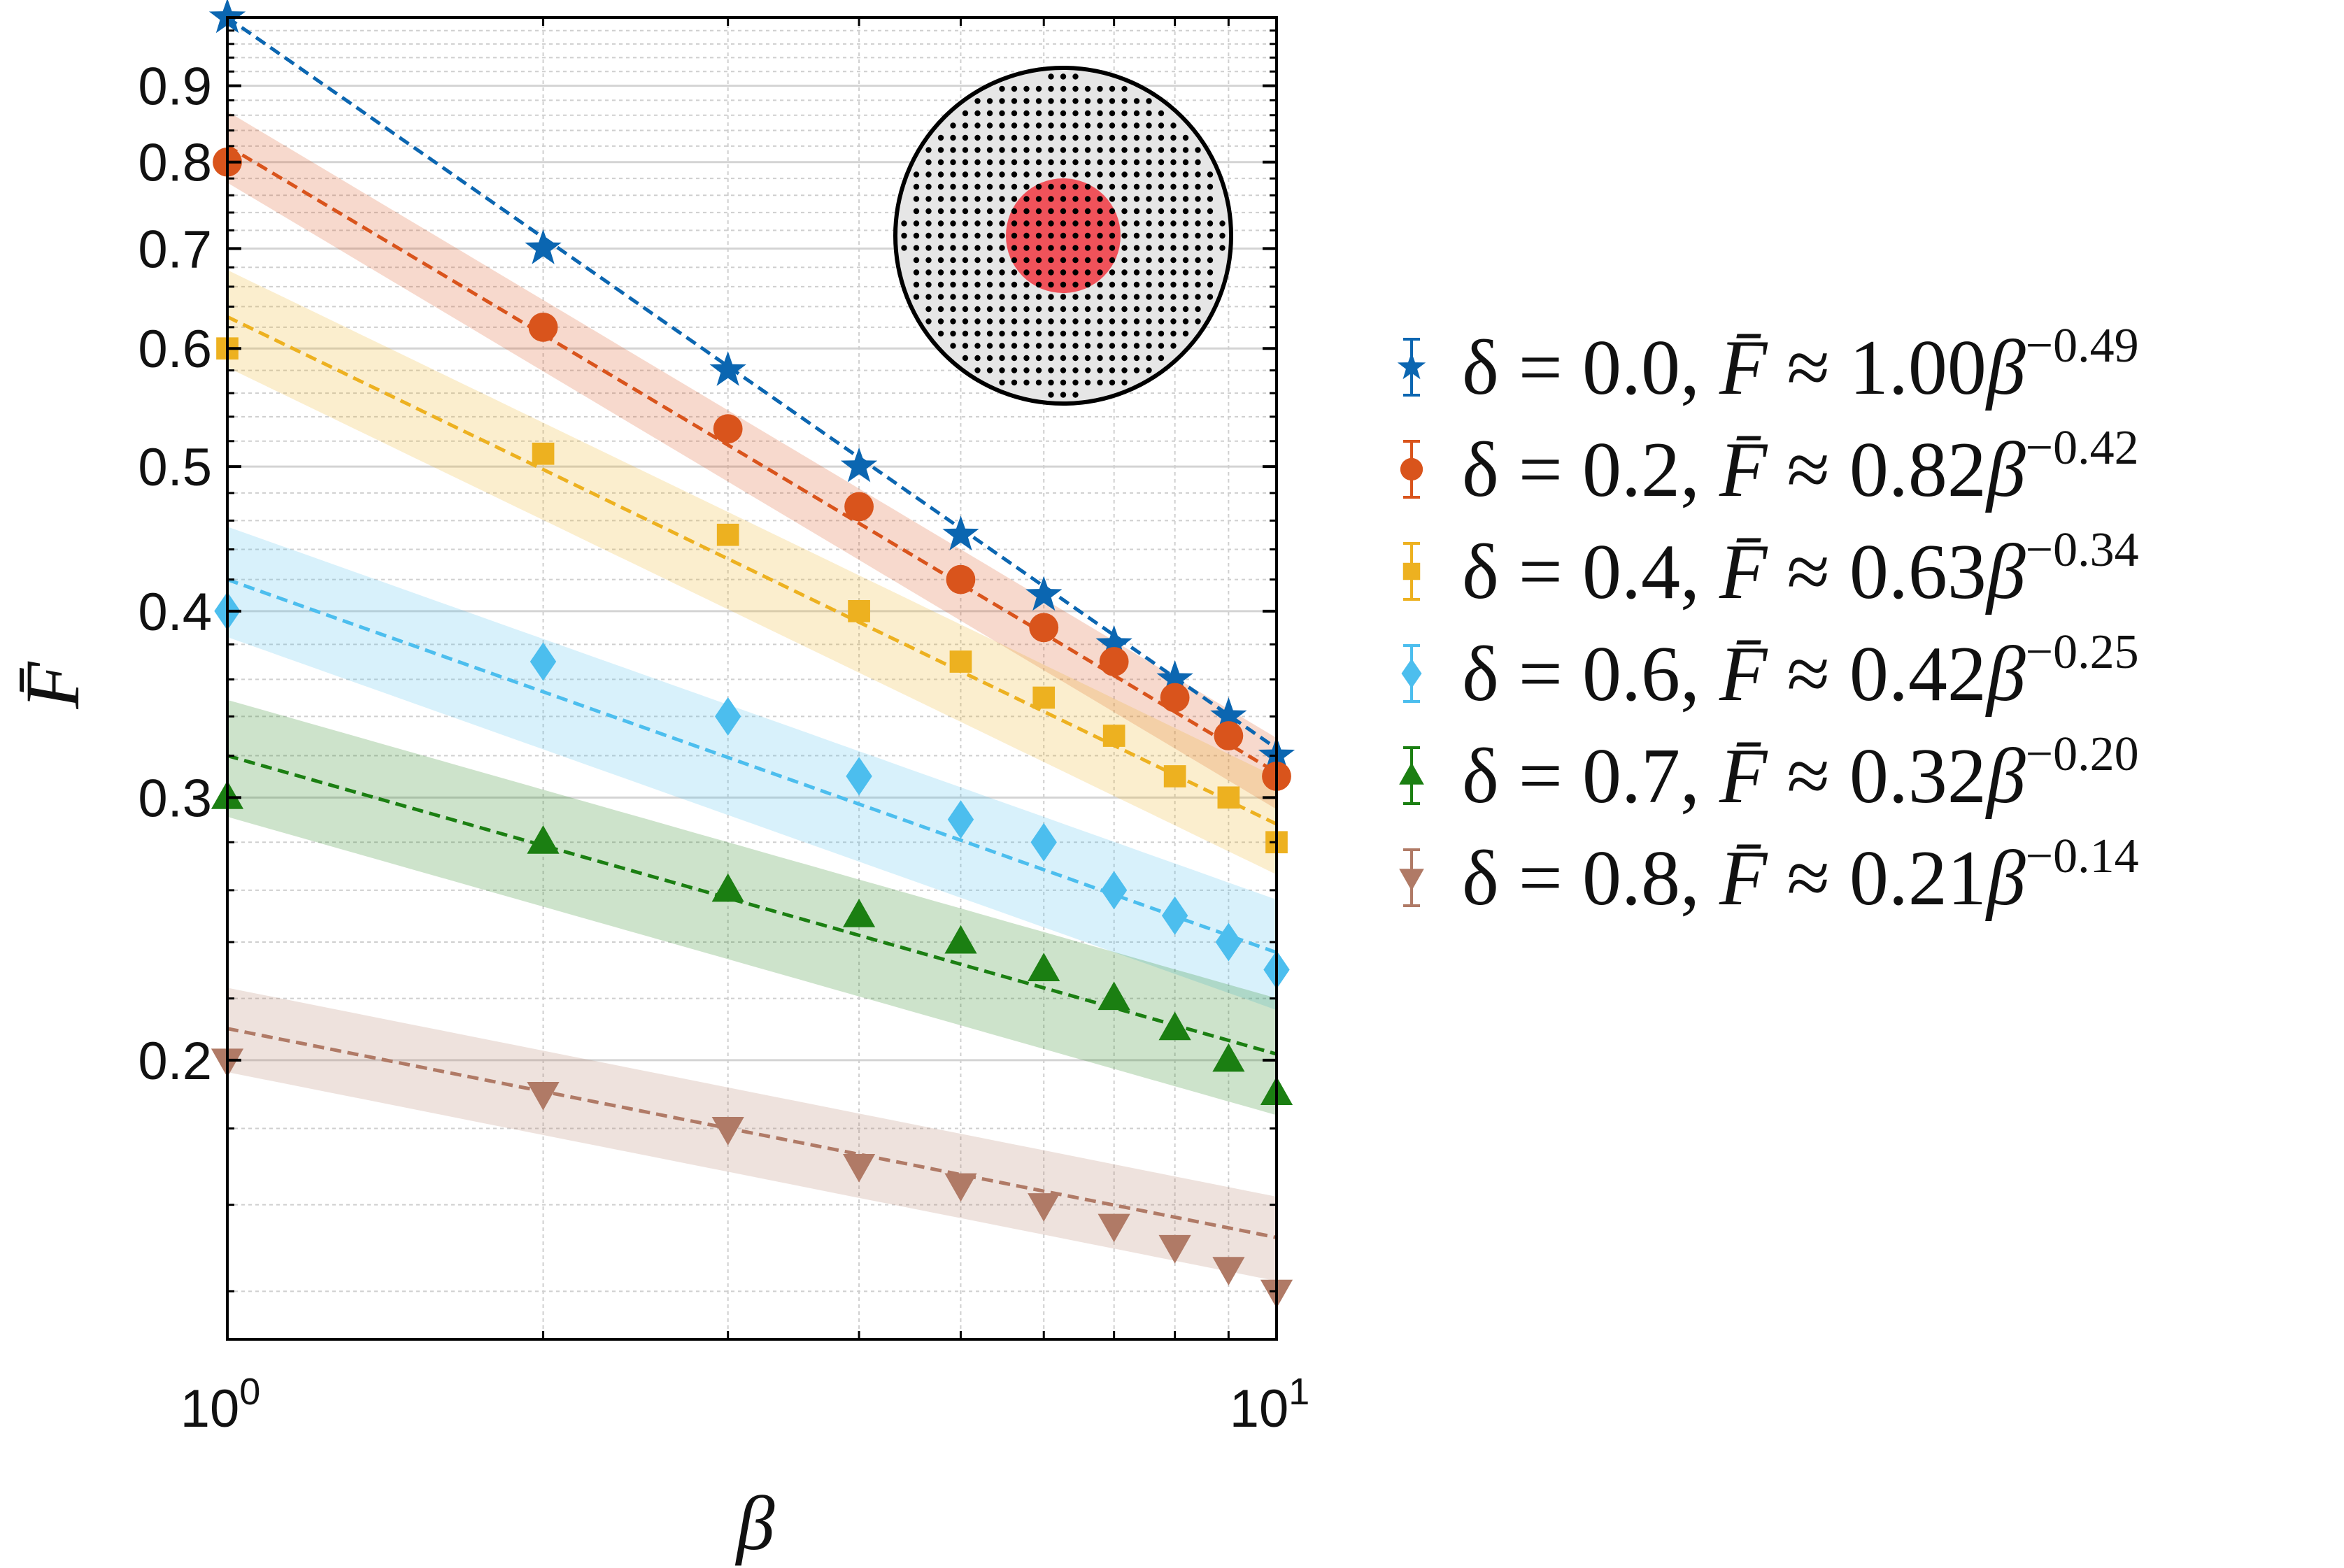 This screenshot has height=1568, width=2344. I want to click on legend-label: δ = 0.2, F̄ ≈ 0.82β−0.42, so click(1800, 467).